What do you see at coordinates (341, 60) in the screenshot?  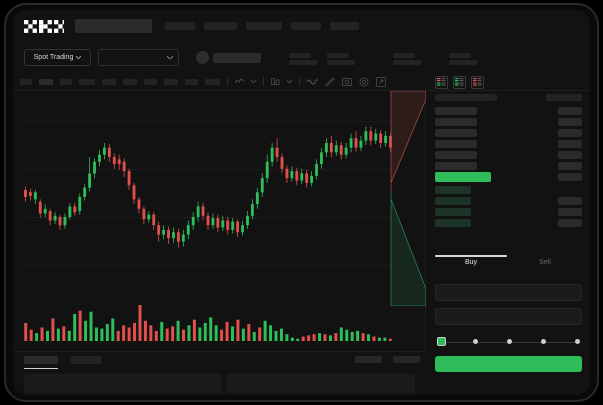 I see `stat-24h-change` at bounding box center [341, 60].